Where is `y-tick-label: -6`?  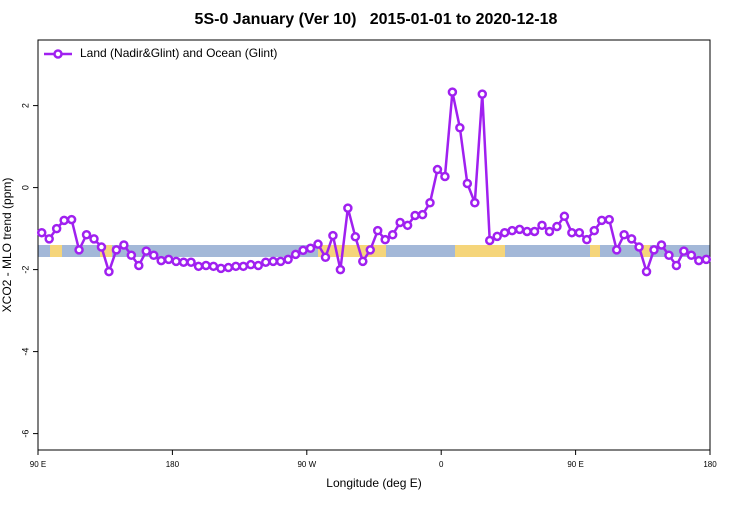
y-tick-label: -6 is located at coordinates (25, 434).